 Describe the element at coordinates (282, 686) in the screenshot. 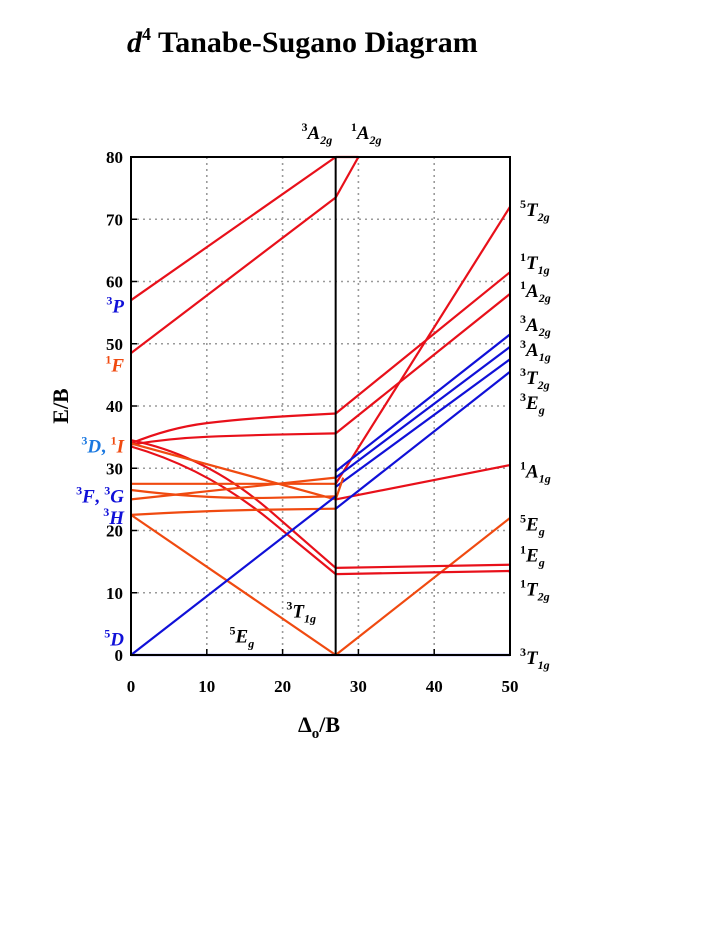

I see `x-tick-label: 20` at that location.